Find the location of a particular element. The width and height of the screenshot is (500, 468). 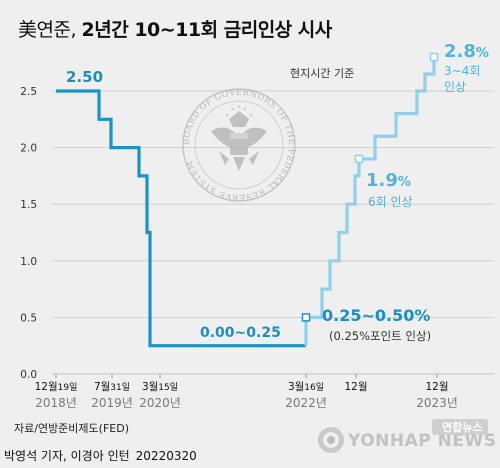

y-tick-label: 0.5 is located at coordinates (28, 318).